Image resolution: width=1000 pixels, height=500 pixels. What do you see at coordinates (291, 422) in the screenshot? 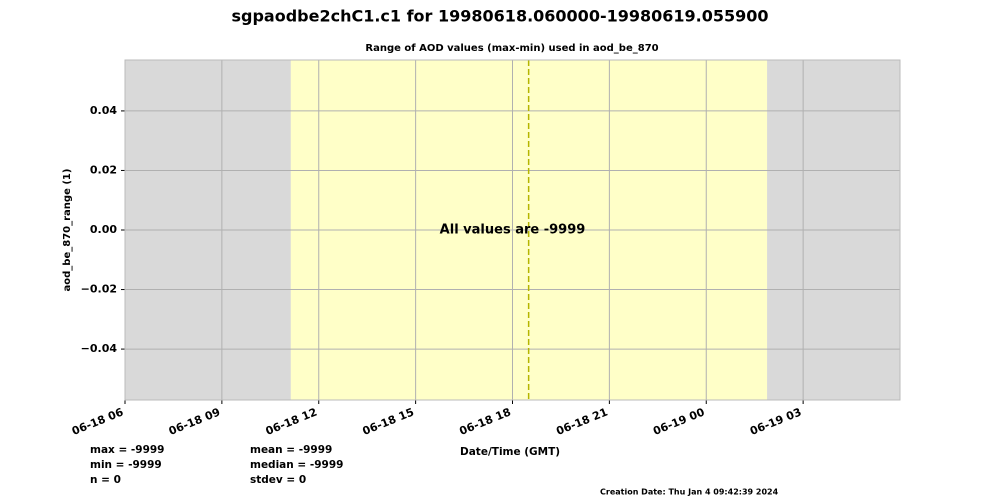
I see `x-tick-label: 06-18 12` at bounding box center [291, 422].